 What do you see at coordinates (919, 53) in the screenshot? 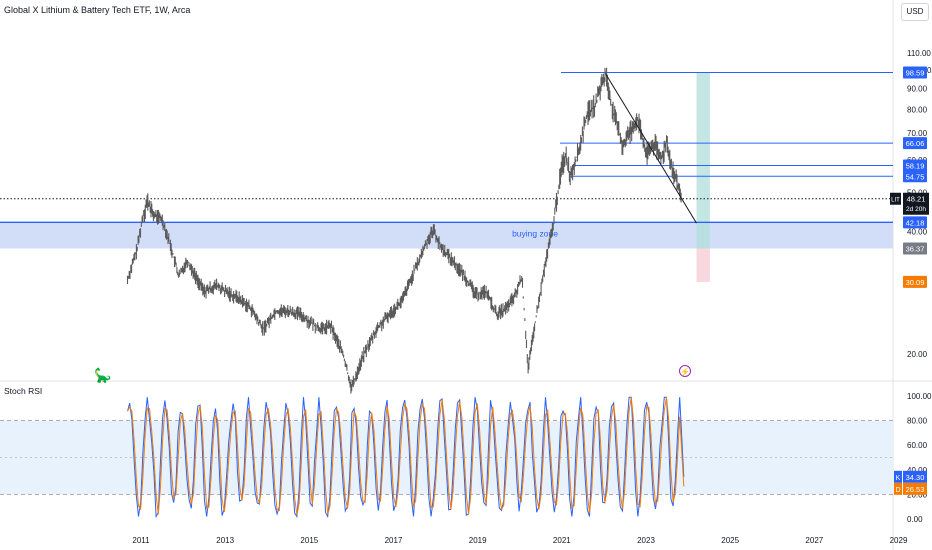
I see `price-tick-label-9: 110.00` at bounding box center [919, 53].